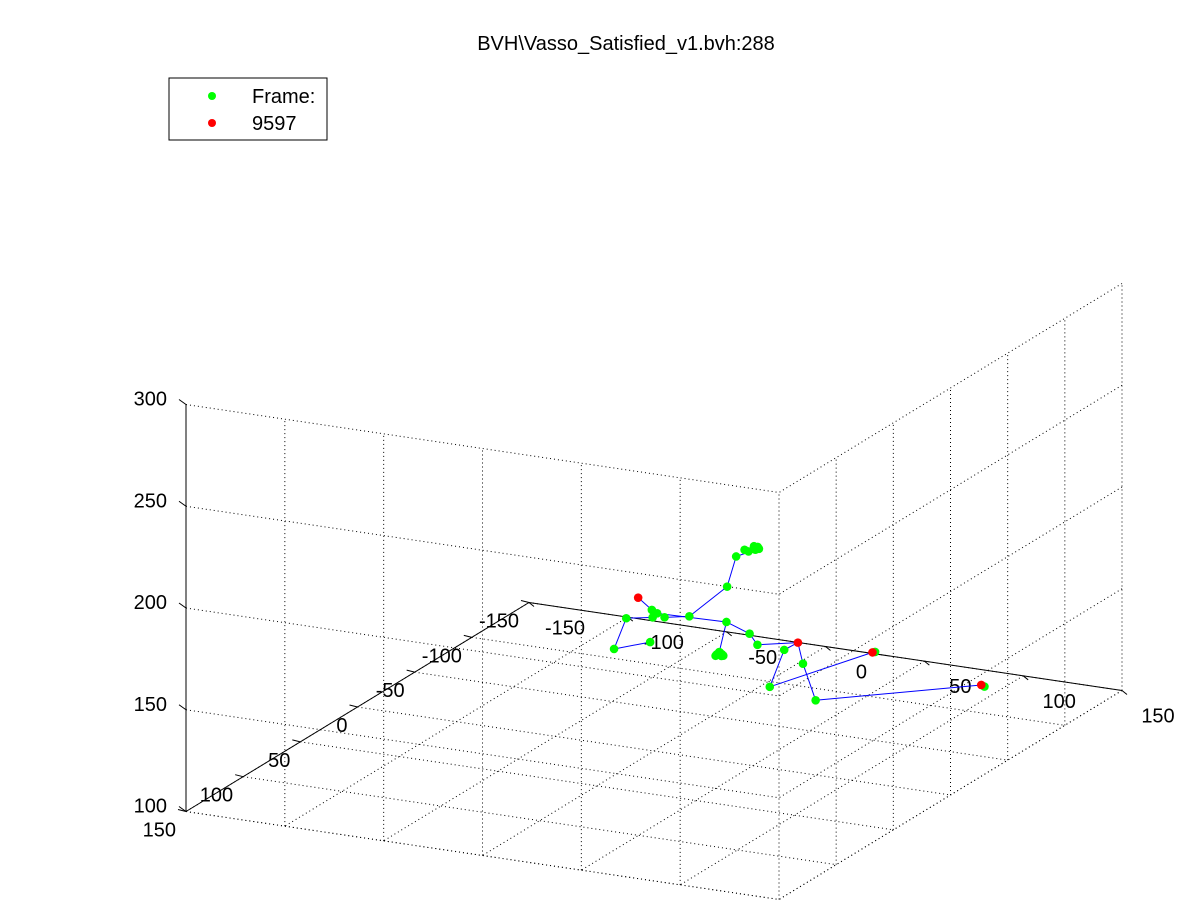 This screenshot has width=1201, height=901. Describe the element at coordinates (708, 601) in the screenshot. I see `bone-rshoulder-relbow` at that location.